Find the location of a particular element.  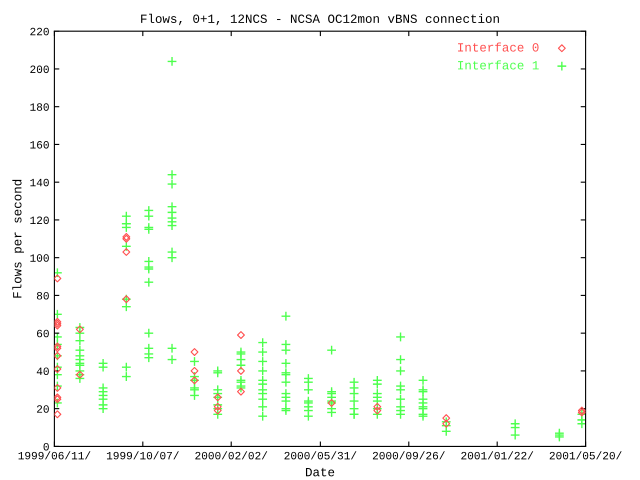

x-tick-label: 2001/01/22/ is located at coordinates (497, 455).